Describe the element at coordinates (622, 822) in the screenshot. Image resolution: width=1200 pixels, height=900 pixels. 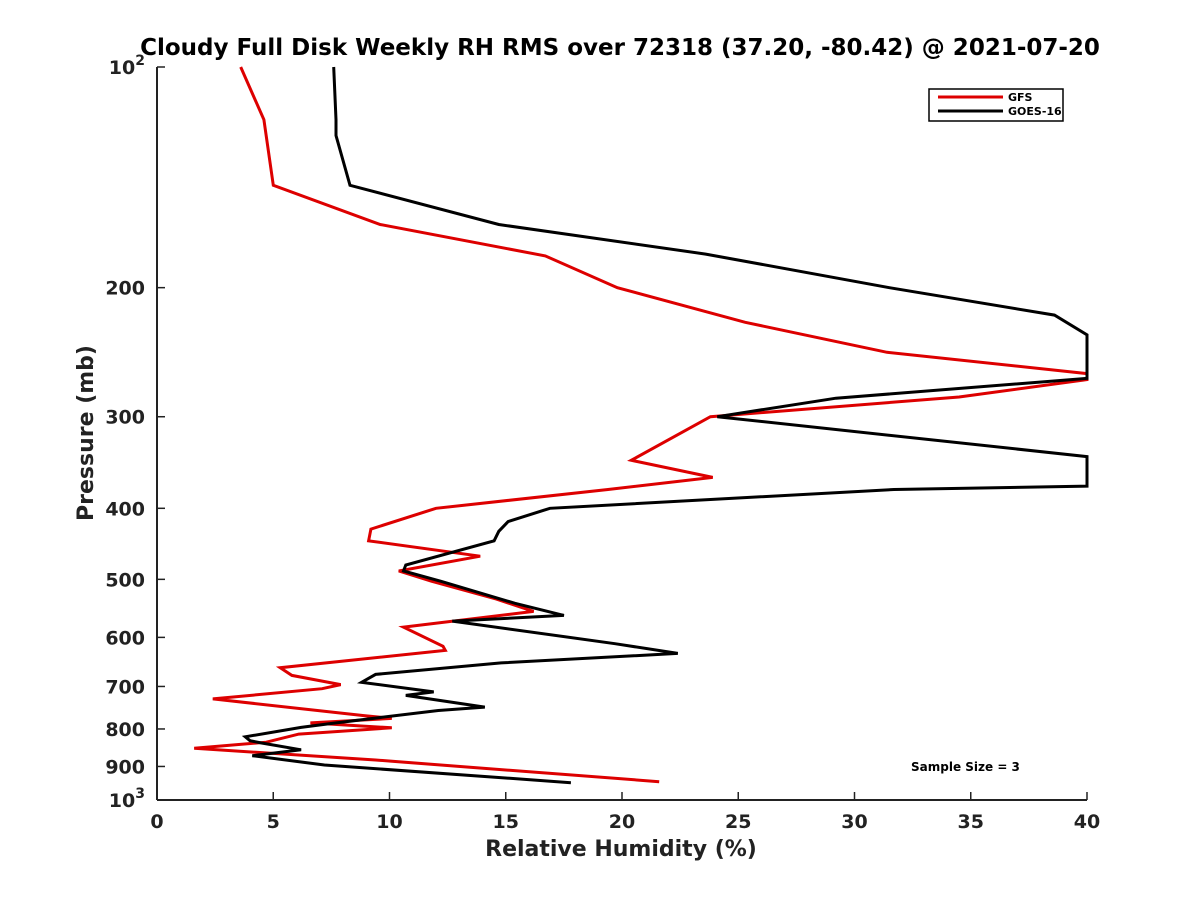
I see `x-tick-label: 20` at that location.